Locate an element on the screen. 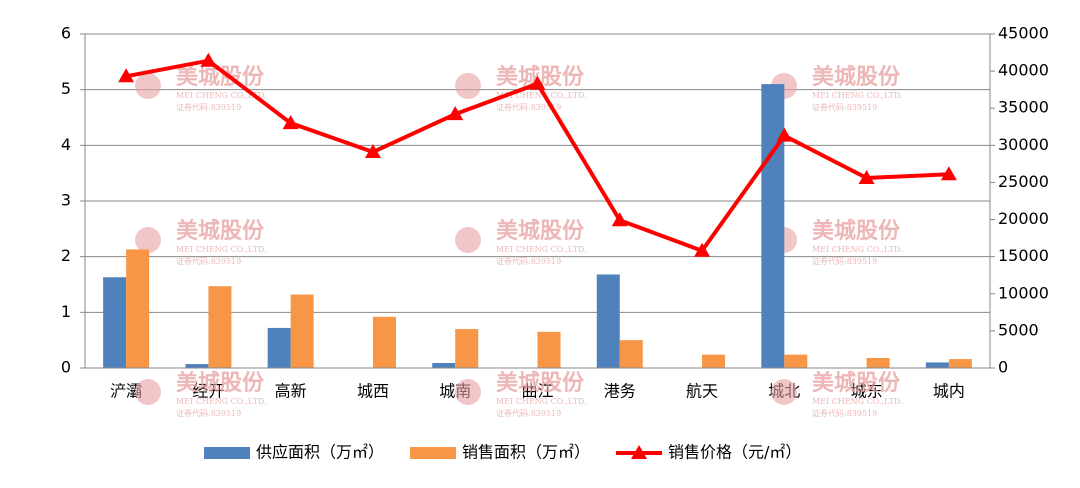 This screenshot has height=488, width=1080. y2-tick-label: 10000 is located at coordinates (1023, 292).